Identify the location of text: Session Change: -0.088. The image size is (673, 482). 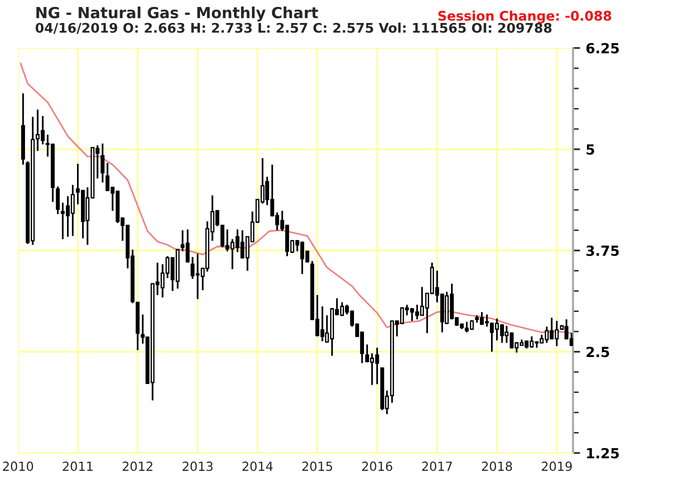
(525, 17).